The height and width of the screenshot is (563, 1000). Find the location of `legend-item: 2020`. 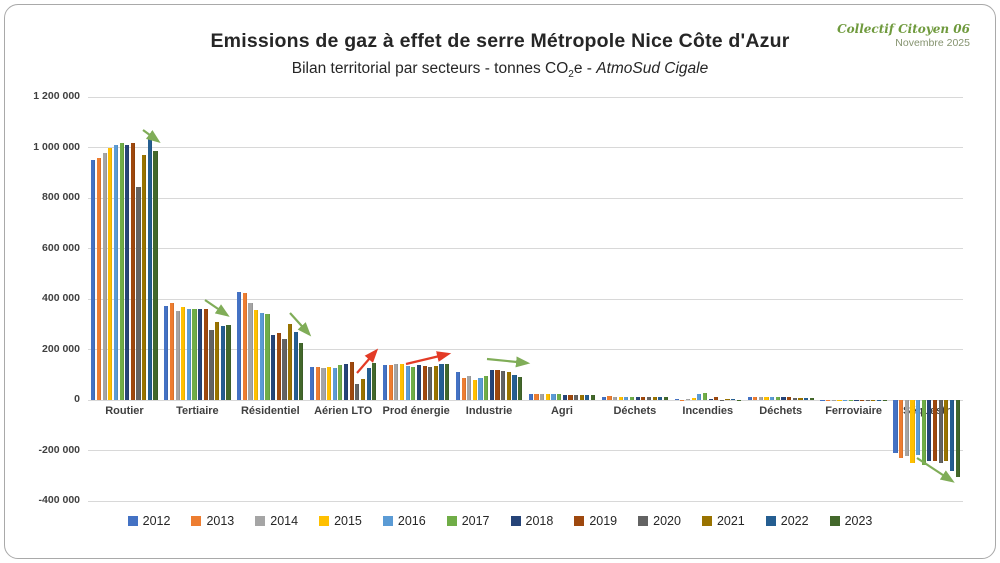

legend-item: 2020 is located at coordinates (659, 521).